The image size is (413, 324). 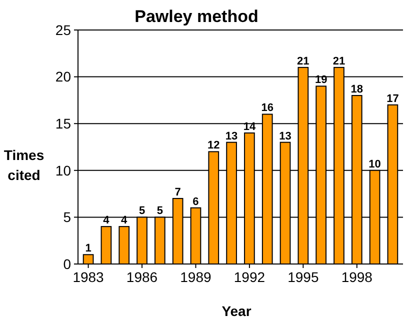 I want to click on x-tick-label: 1989, so click(x=196, y=277).